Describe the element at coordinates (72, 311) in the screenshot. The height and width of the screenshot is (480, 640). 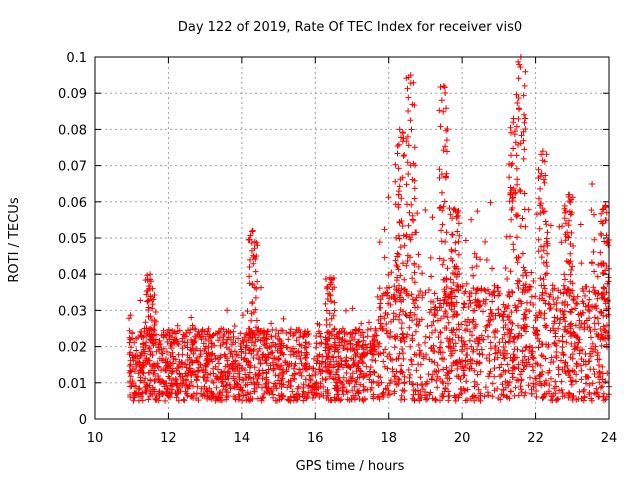
I see `y-tick-label: 0.03` at that location.